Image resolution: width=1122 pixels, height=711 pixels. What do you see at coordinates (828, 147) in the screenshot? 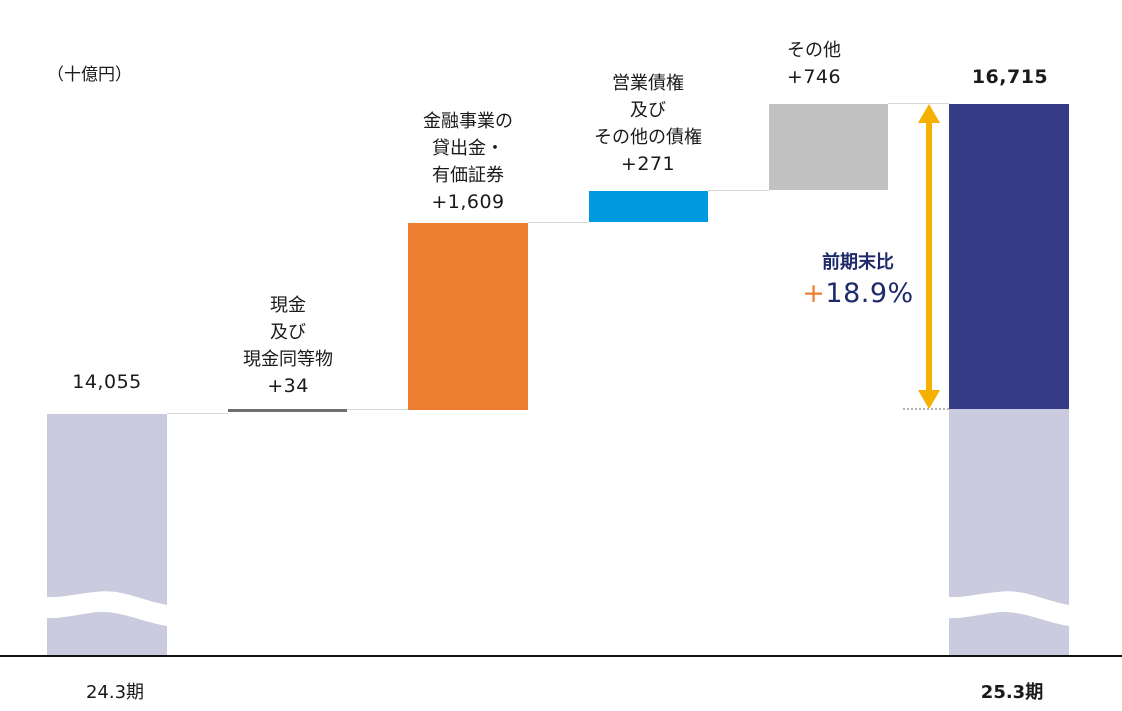
I see `other-bar` at bounding box center [828, 147].